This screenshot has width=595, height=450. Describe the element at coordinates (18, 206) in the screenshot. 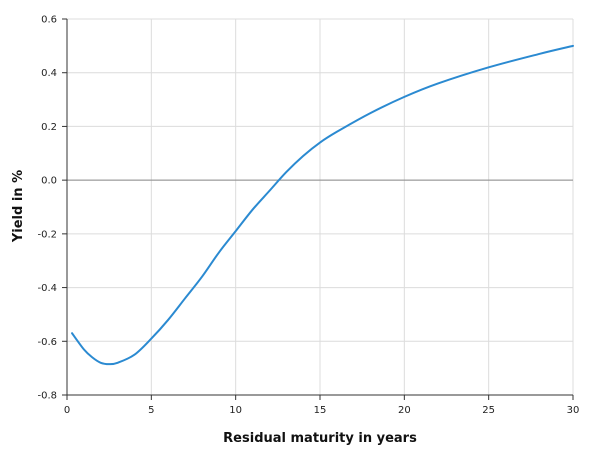

I see `y-axis-title: Yield in %` at that location.